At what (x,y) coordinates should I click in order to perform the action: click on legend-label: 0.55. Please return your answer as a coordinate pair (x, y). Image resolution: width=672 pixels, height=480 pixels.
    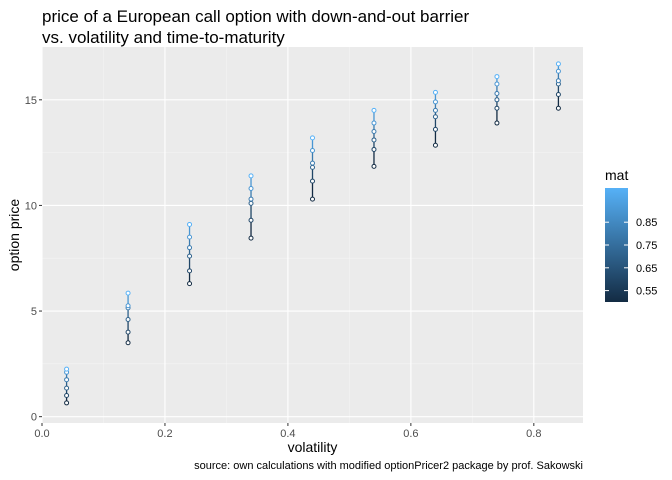
    Looking at the image, I should click on (646, 292).